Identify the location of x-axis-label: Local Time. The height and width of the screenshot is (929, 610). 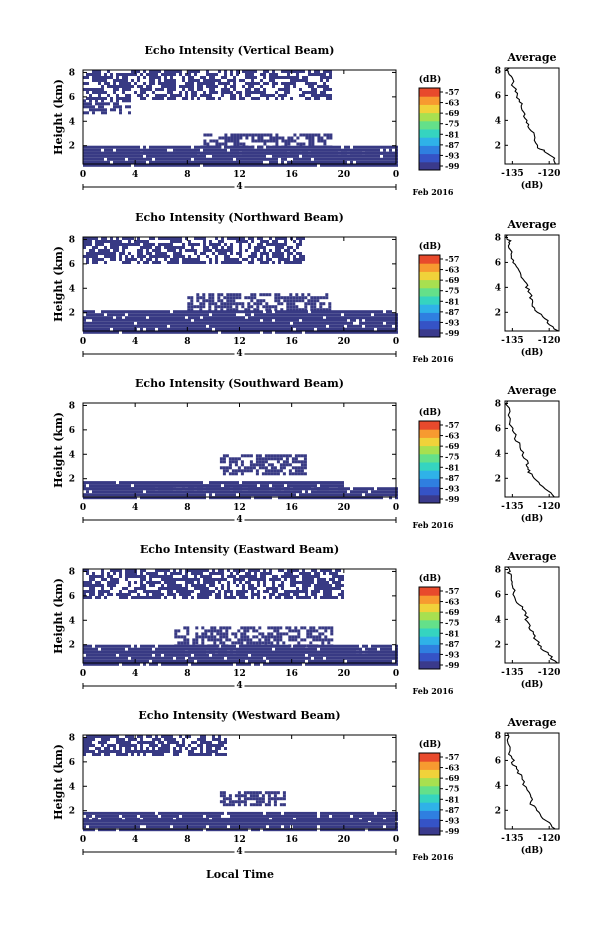
(240, 874).